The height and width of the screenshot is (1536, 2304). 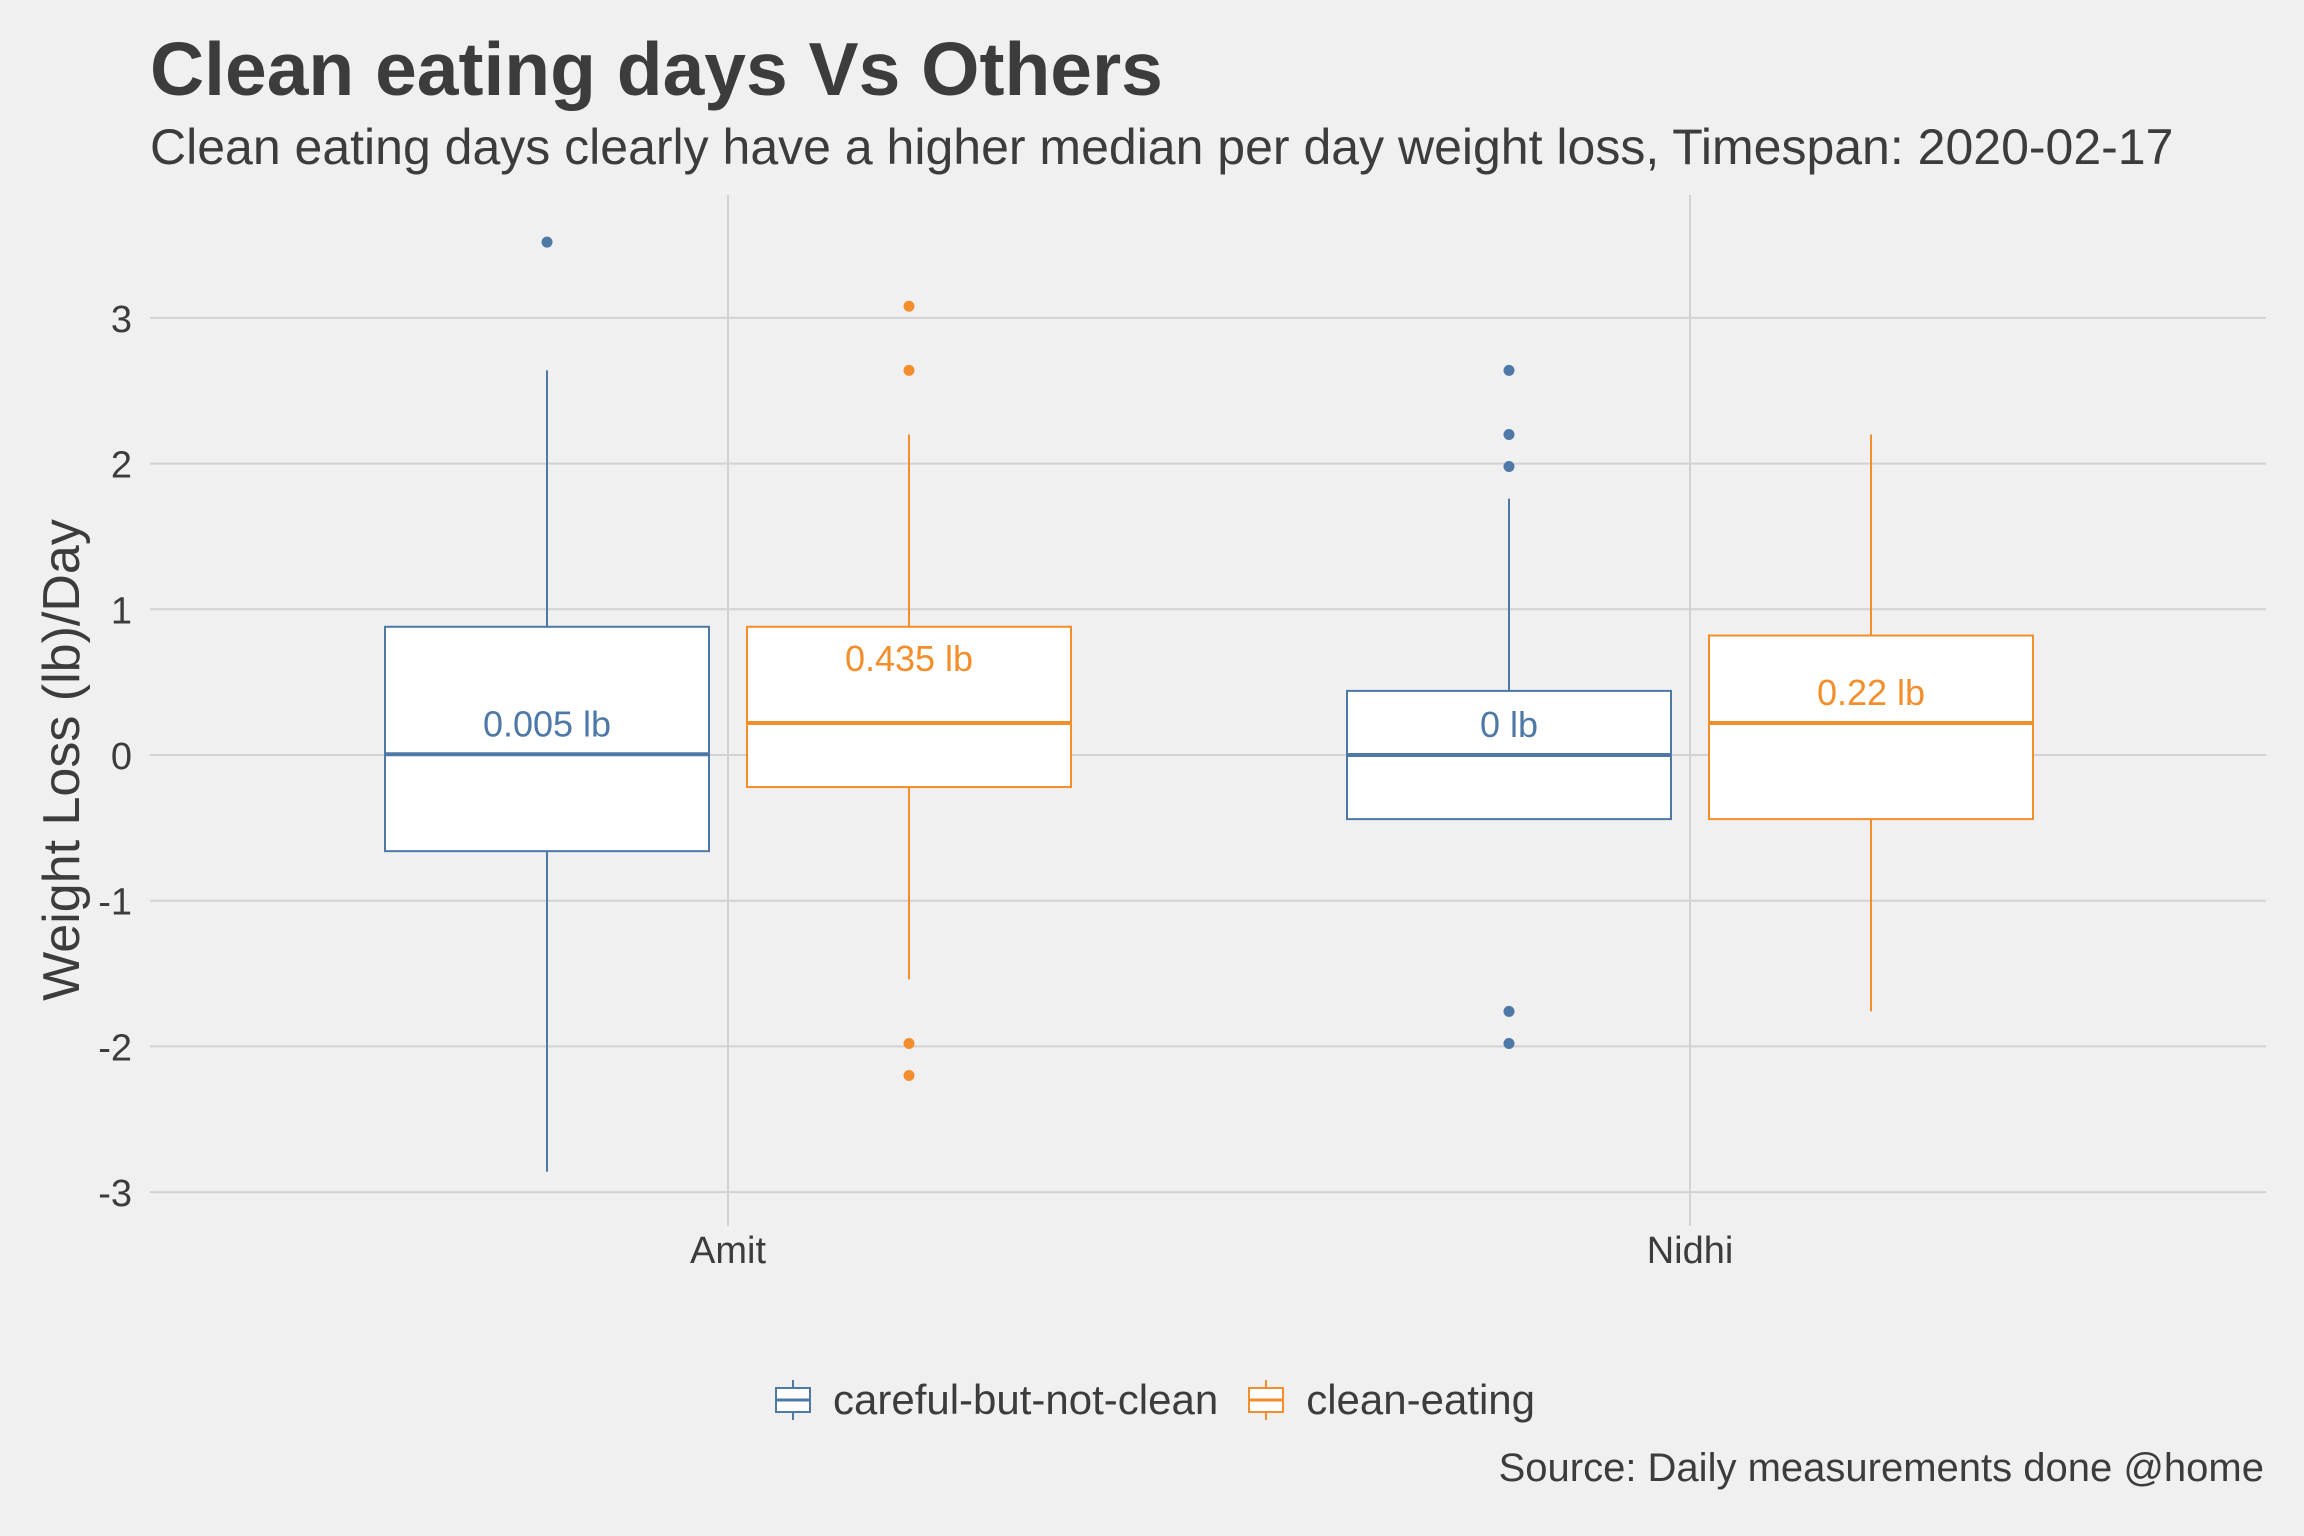 I want to click on box-clean-eating-amit: 0.435 lb, so click(x=909, y=691).